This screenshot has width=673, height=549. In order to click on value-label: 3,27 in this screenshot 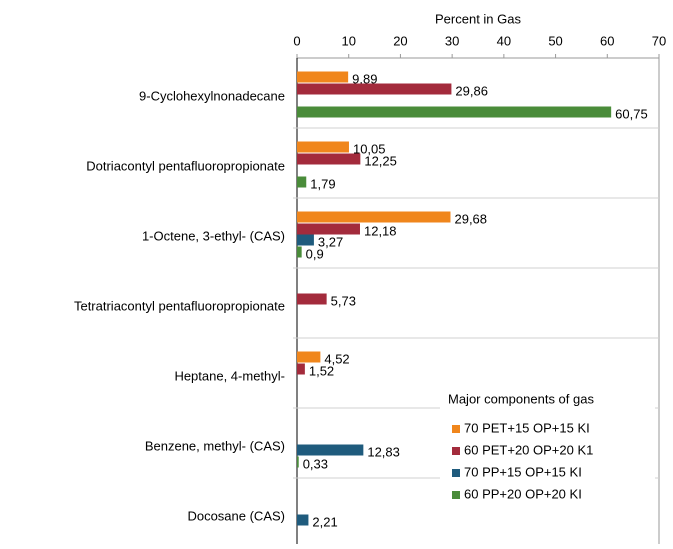, I will do `click(330, 241)`.